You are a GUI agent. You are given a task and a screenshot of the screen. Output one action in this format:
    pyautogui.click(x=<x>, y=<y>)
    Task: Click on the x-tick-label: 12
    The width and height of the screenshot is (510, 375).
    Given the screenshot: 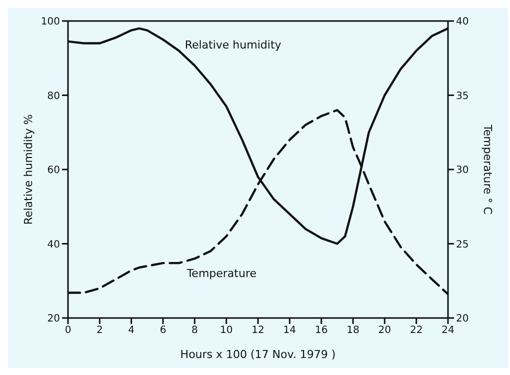 What is the action you would take?
    pyautogui.click(x=258, y=330)
    